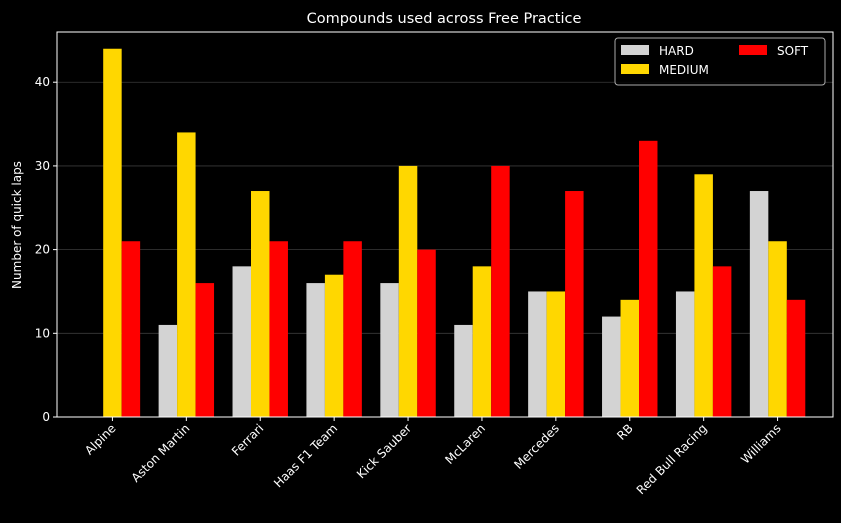 This screenshot has height=523, width=841. What do you see at coordinates (635, 50) in the screenshot?
I see `legend-swatch-hard` at bounding box center [635, 50].